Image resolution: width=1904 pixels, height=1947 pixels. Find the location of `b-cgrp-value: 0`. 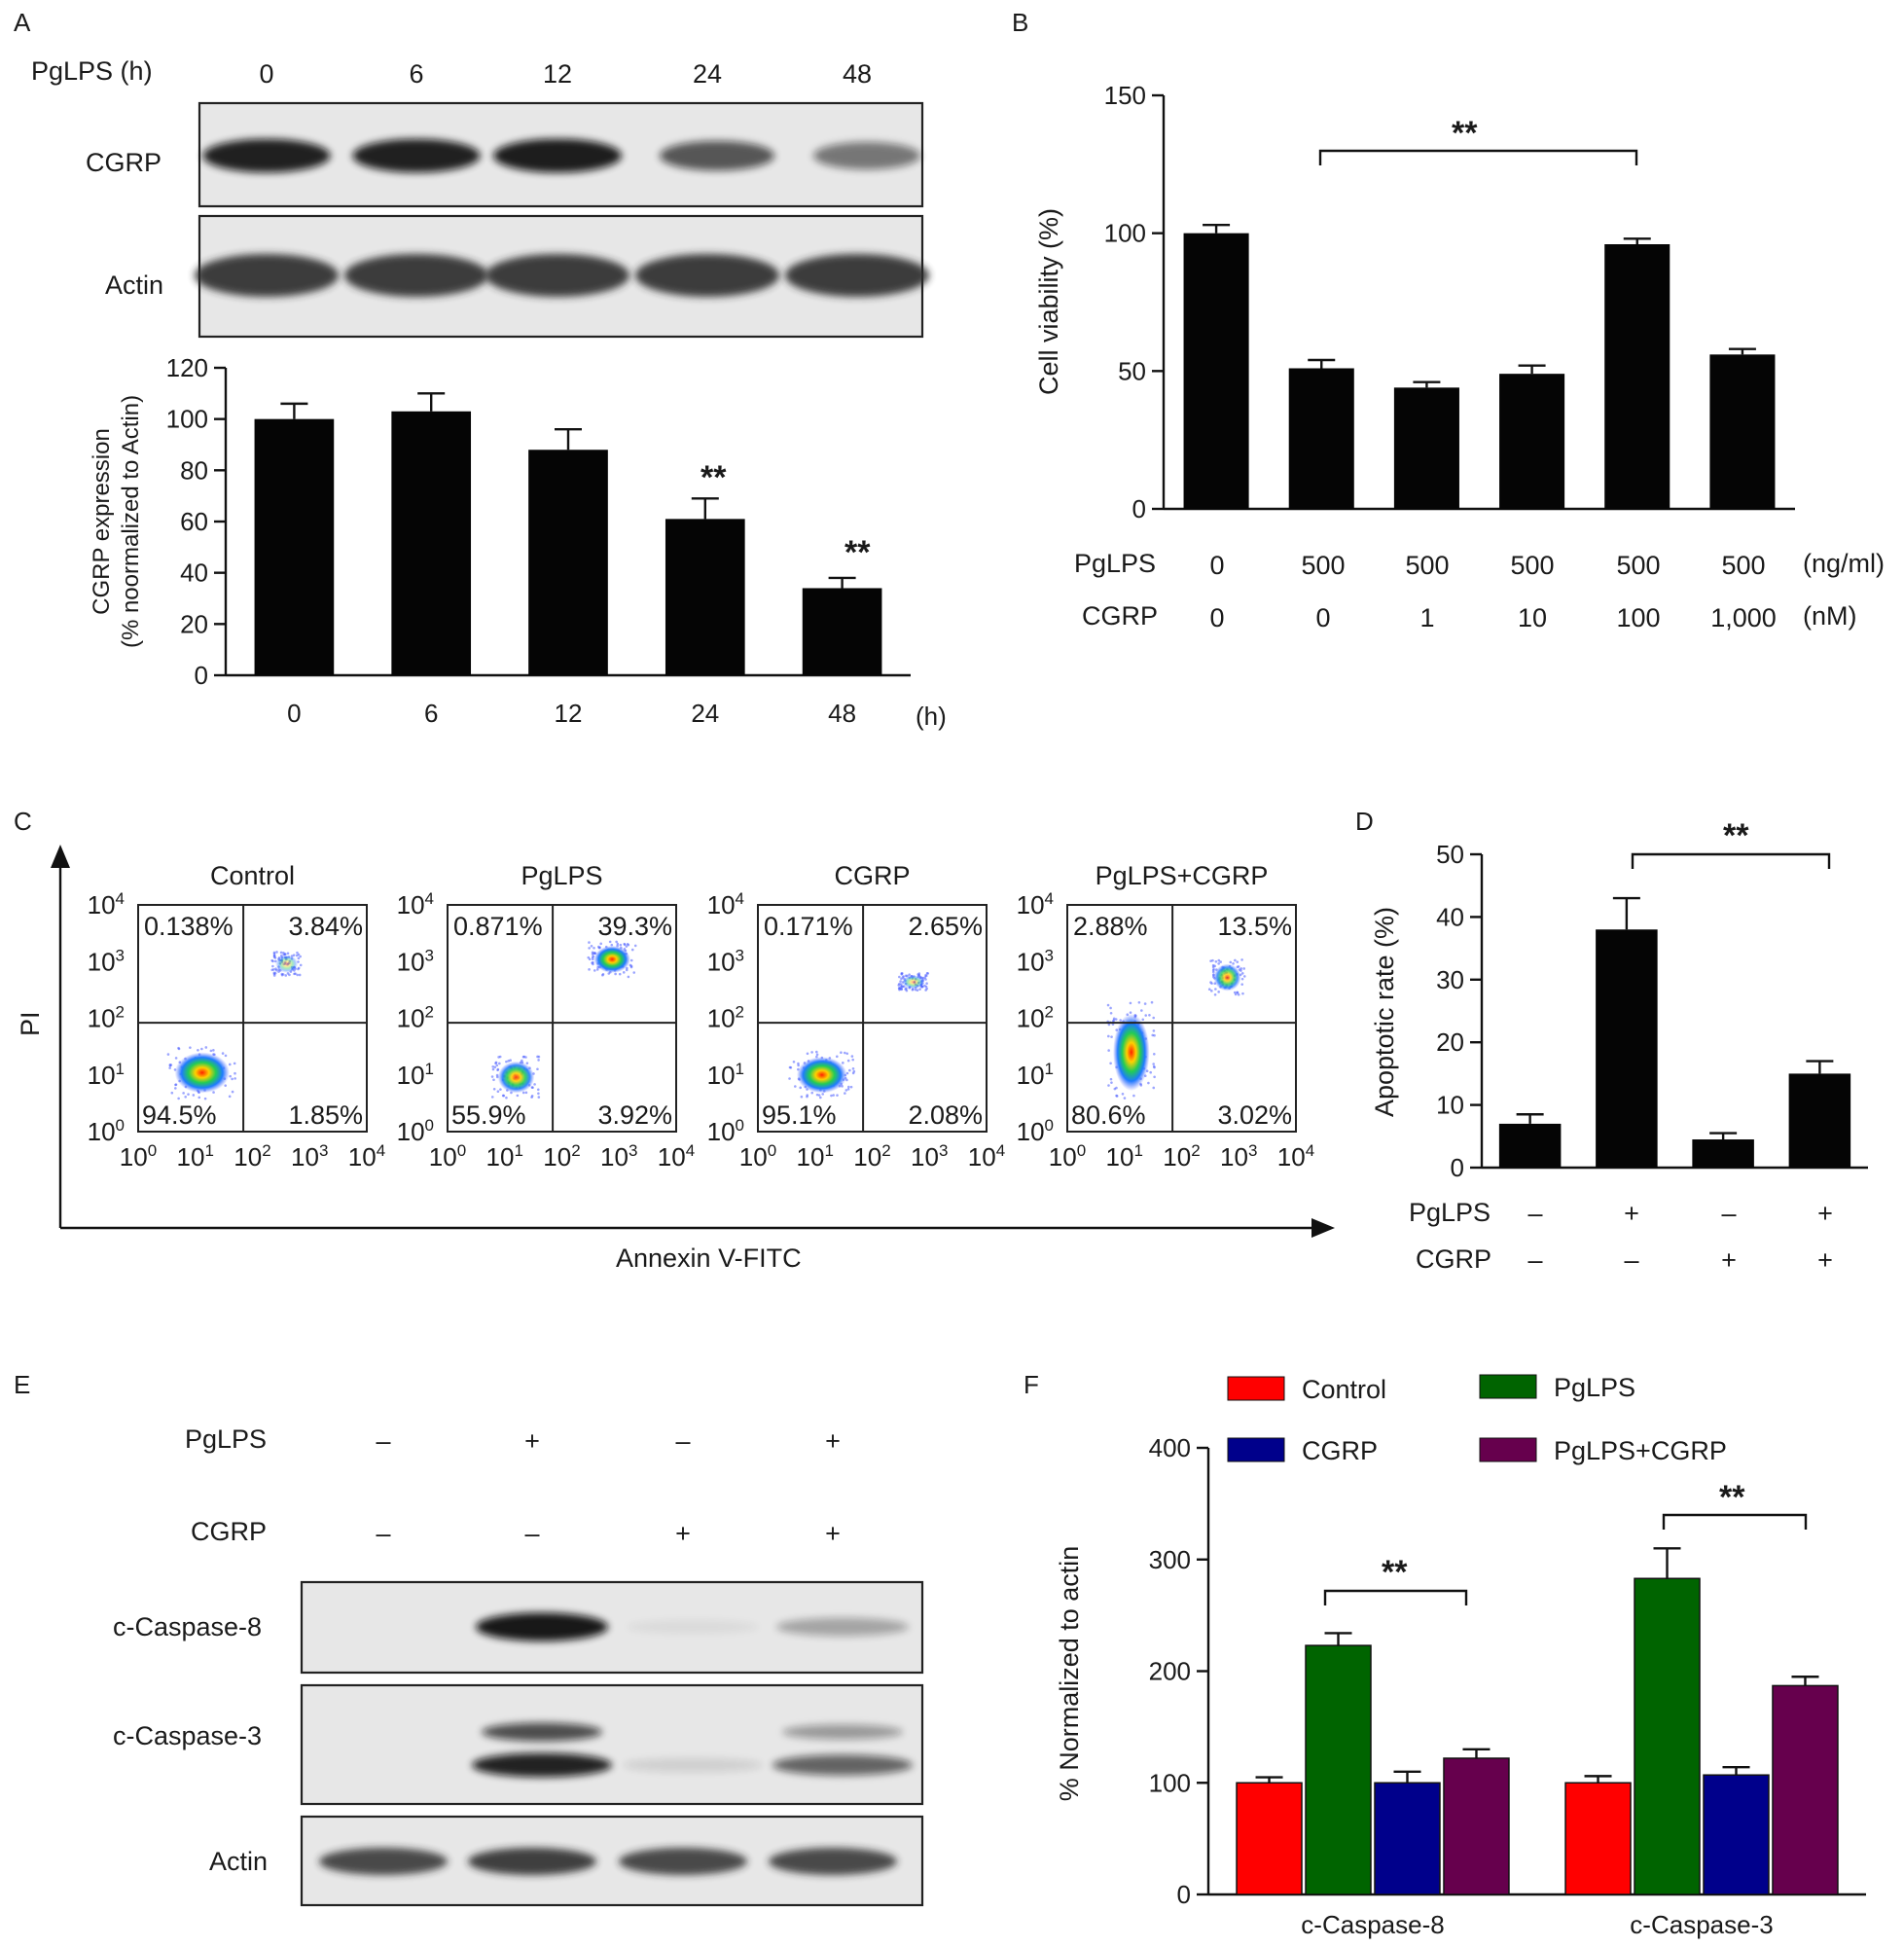

b-cgrp-value: 0 is located at coordinates (1216, 617).